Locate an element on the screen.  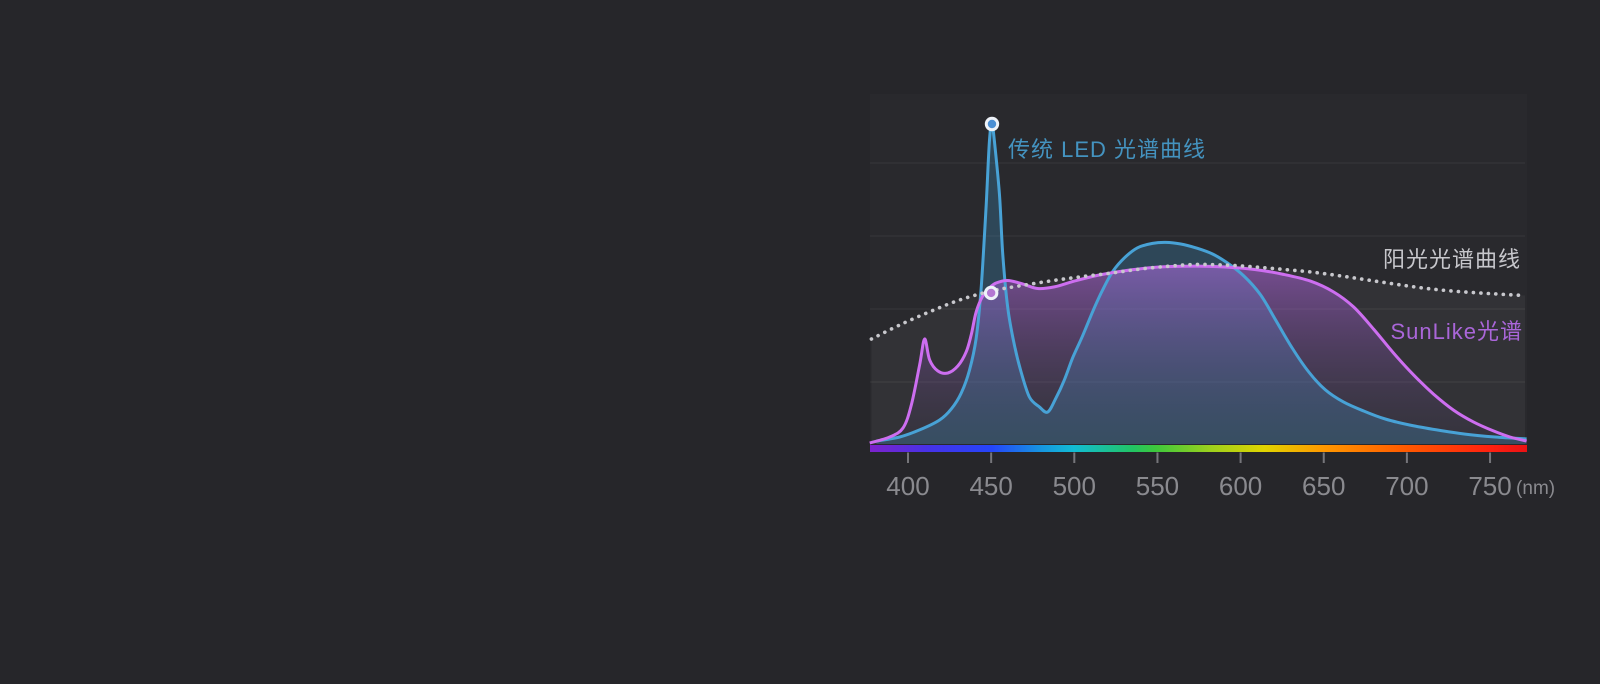
led-curve-label: 传统 LED 光谱曲线 is located at coordinates (1107, 149).